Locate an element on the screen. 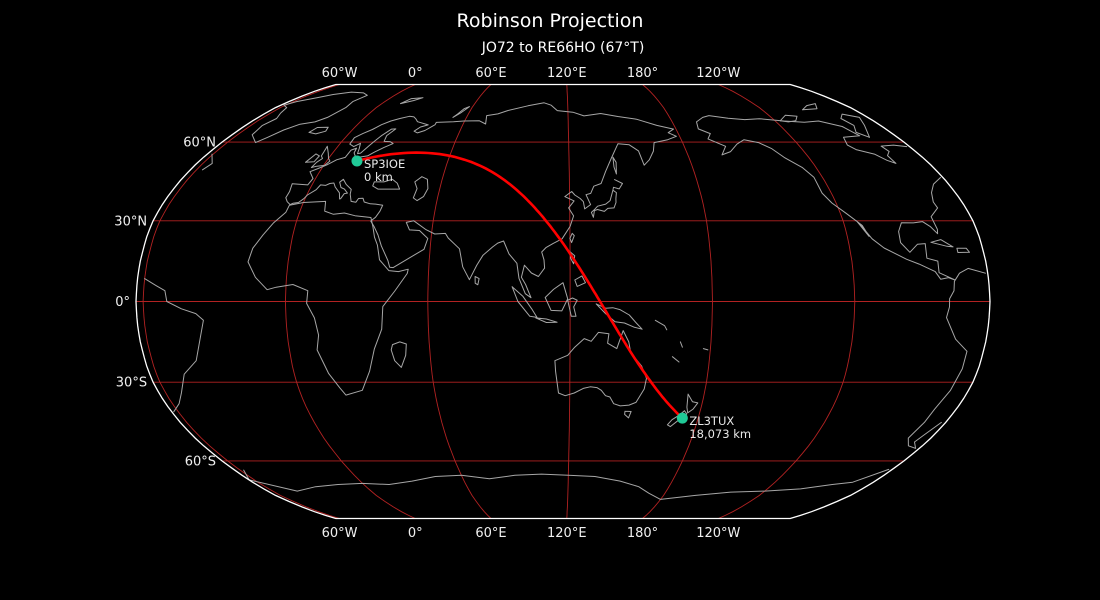 The width and height of the screenshot is (1100, 600). origin-marker is located at coordinates (357, 161).